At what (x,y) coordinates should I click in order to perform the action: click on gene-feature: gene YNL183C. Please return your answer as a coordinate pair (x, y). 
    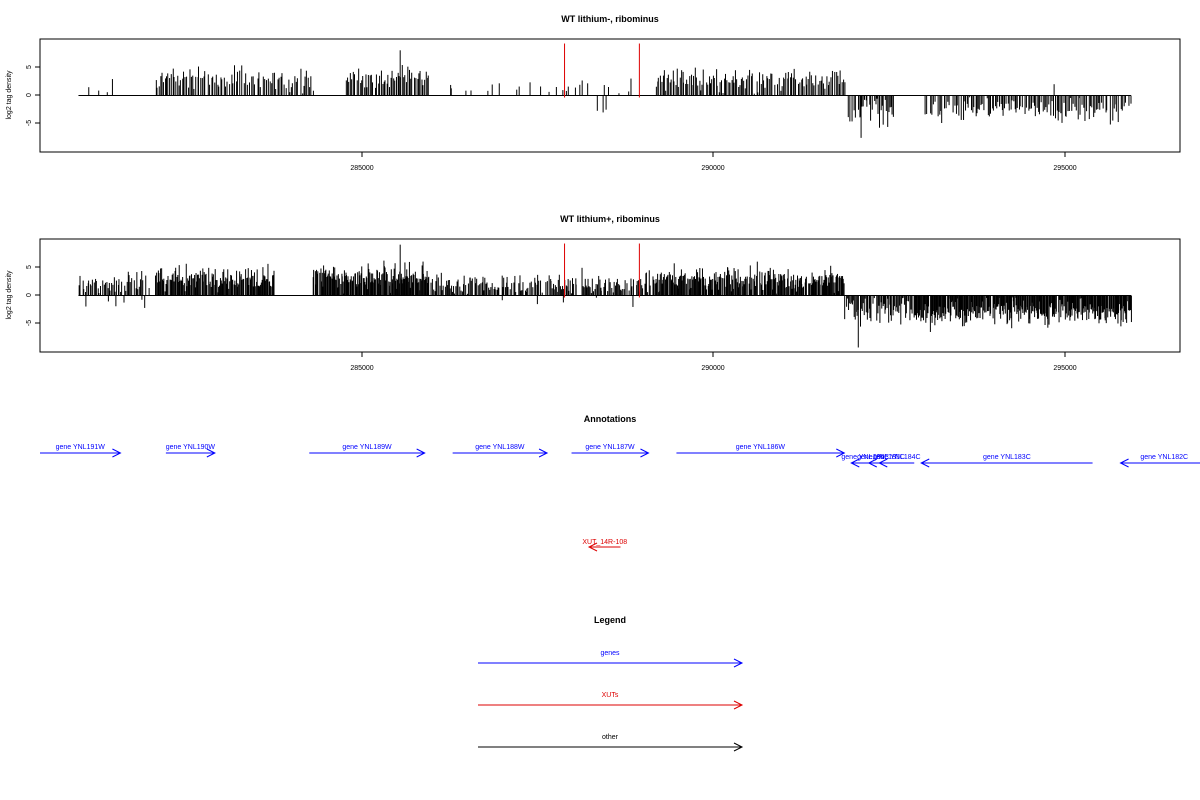
    Looking at the image, I should click on (1006, 461).